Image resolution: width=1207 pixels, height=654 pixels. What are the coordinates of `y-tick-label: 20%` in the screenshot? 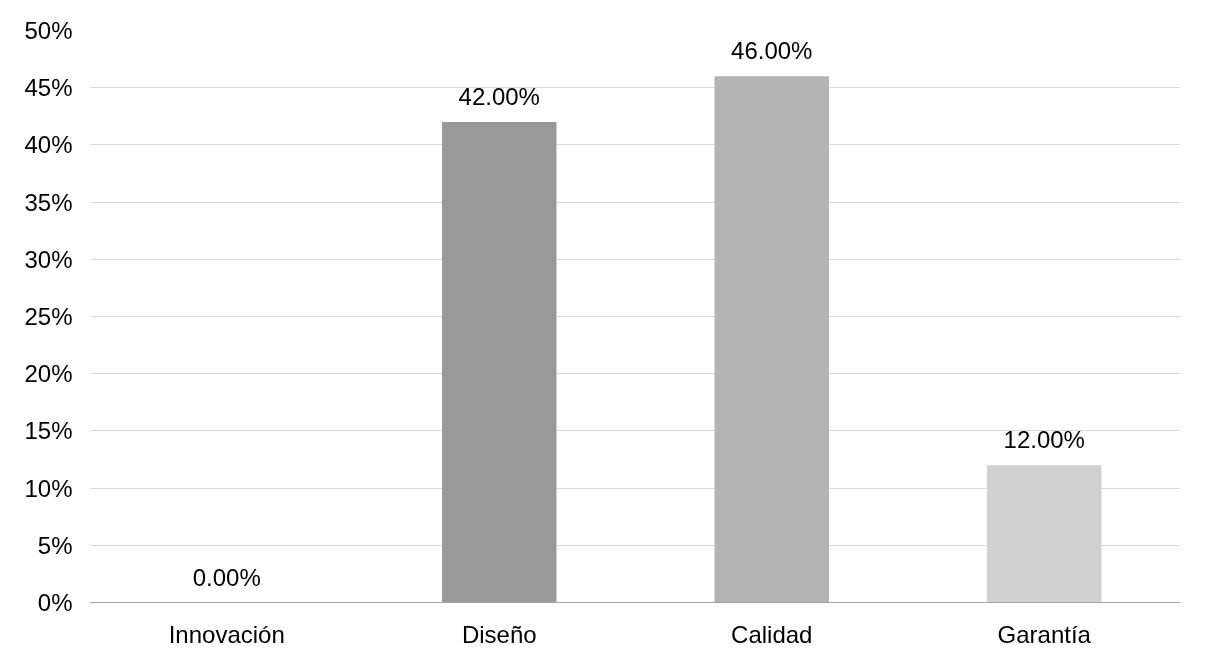 It's located at (48, 374).